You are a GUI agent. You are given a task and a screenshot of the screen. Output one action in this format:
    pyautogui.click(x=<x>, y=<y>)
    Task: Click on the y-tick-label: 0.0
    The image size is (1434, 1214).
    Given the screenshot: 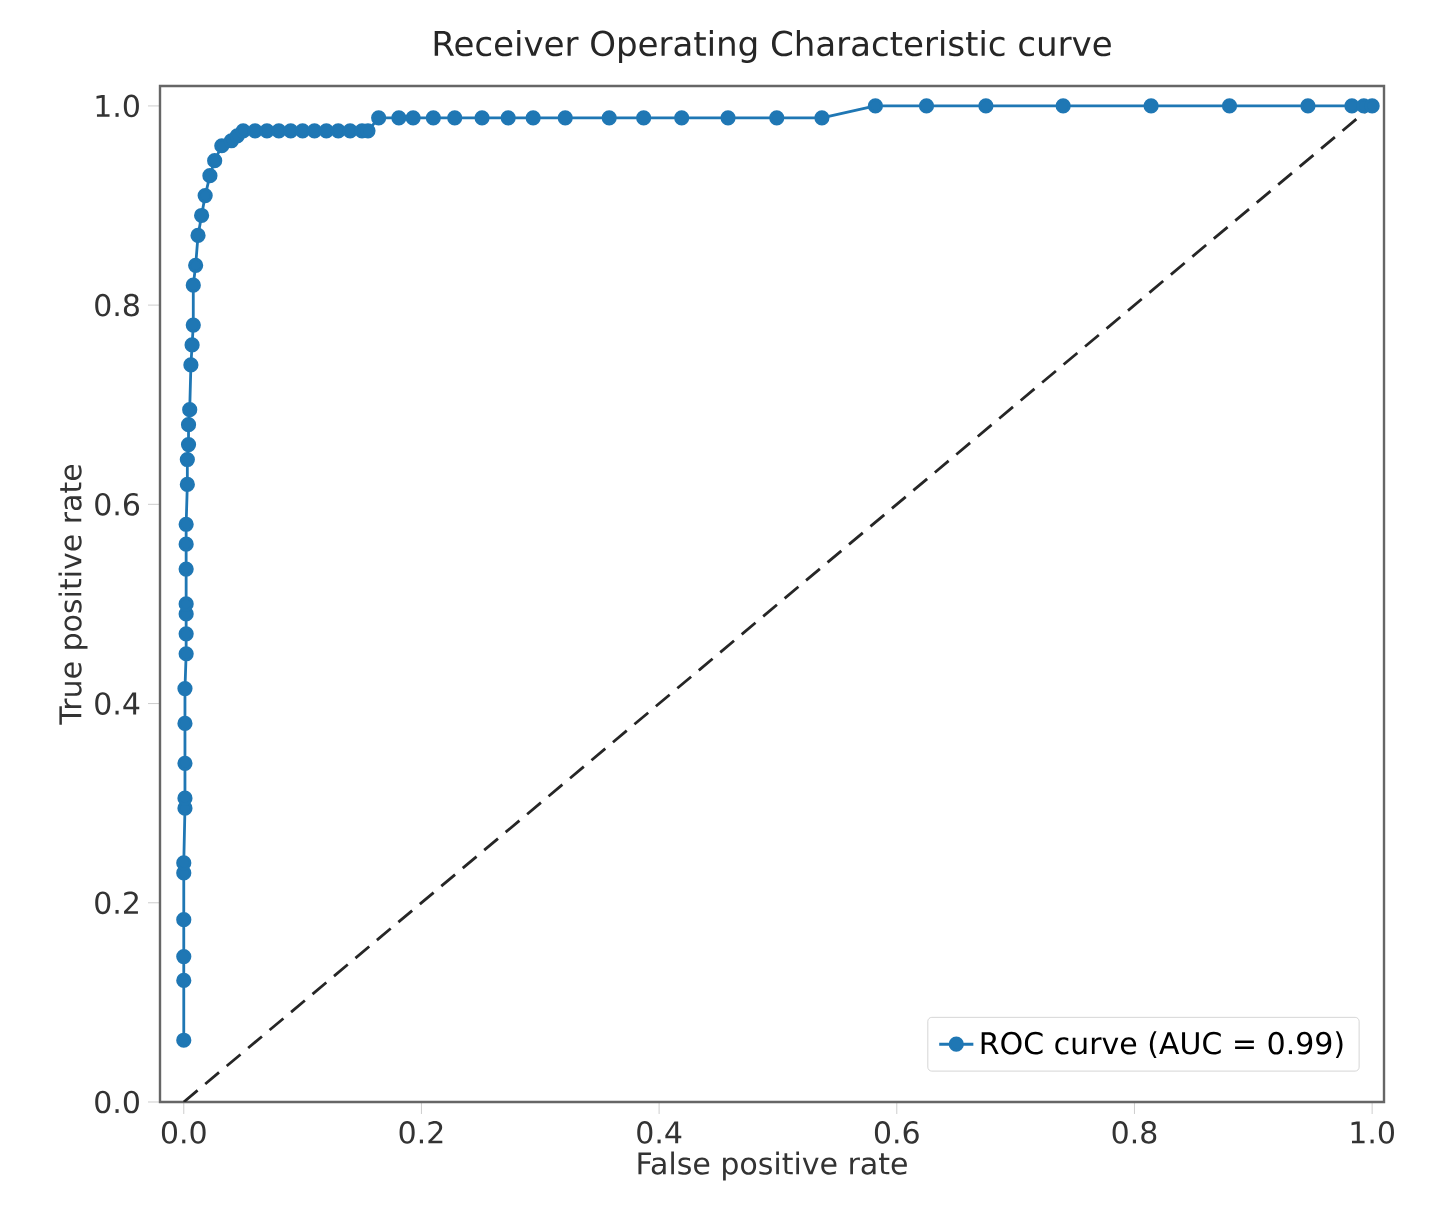 What is the action you would take?
    pyautogui.click(x=117, y=1102)
    